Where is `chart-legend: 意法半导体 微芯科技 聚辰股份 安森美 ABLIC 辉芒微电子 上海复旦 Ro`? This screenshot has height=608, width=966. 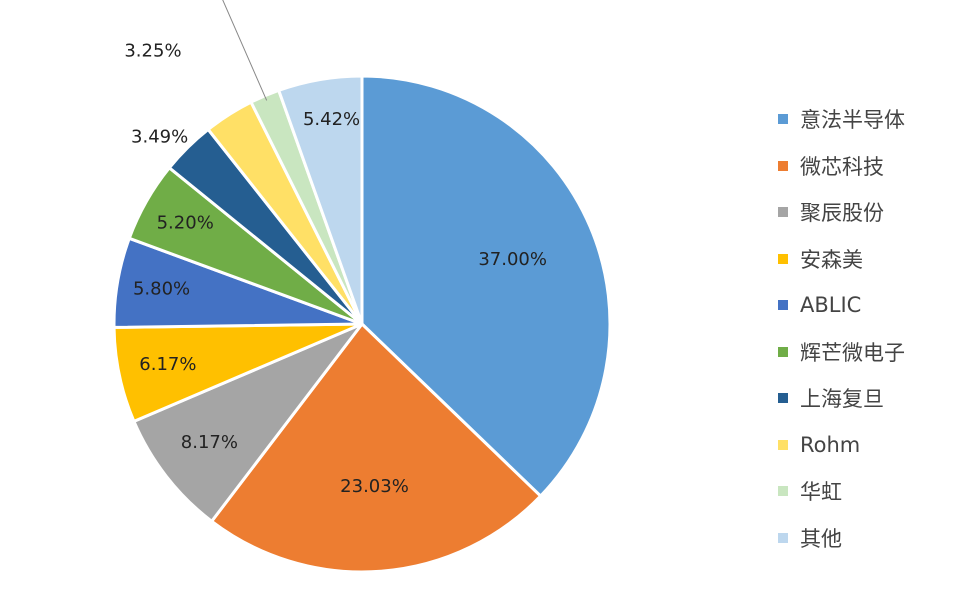
chart-legend: 意法半导体 微芯科技 聚辰股份 安森美 ABLIC 辉芒微电子 上海复旦 Ro is located at coordinates (841, 328).